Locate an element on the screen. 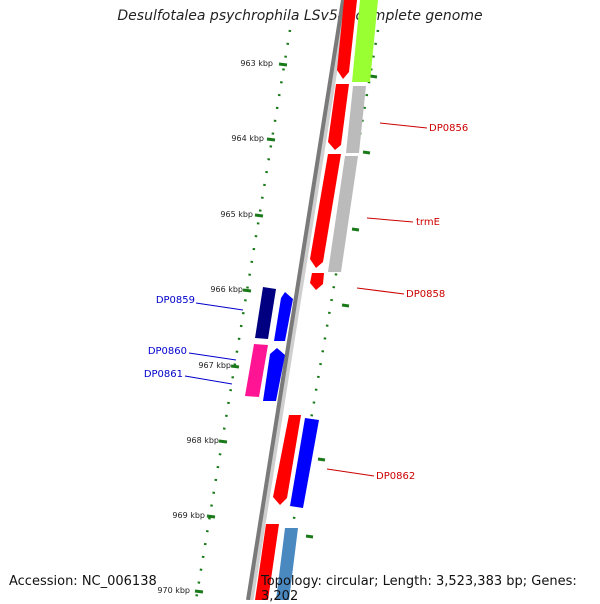 The image size is (600, 604). tick-label-965: 965 kbp is located at coordinates (236, 214).